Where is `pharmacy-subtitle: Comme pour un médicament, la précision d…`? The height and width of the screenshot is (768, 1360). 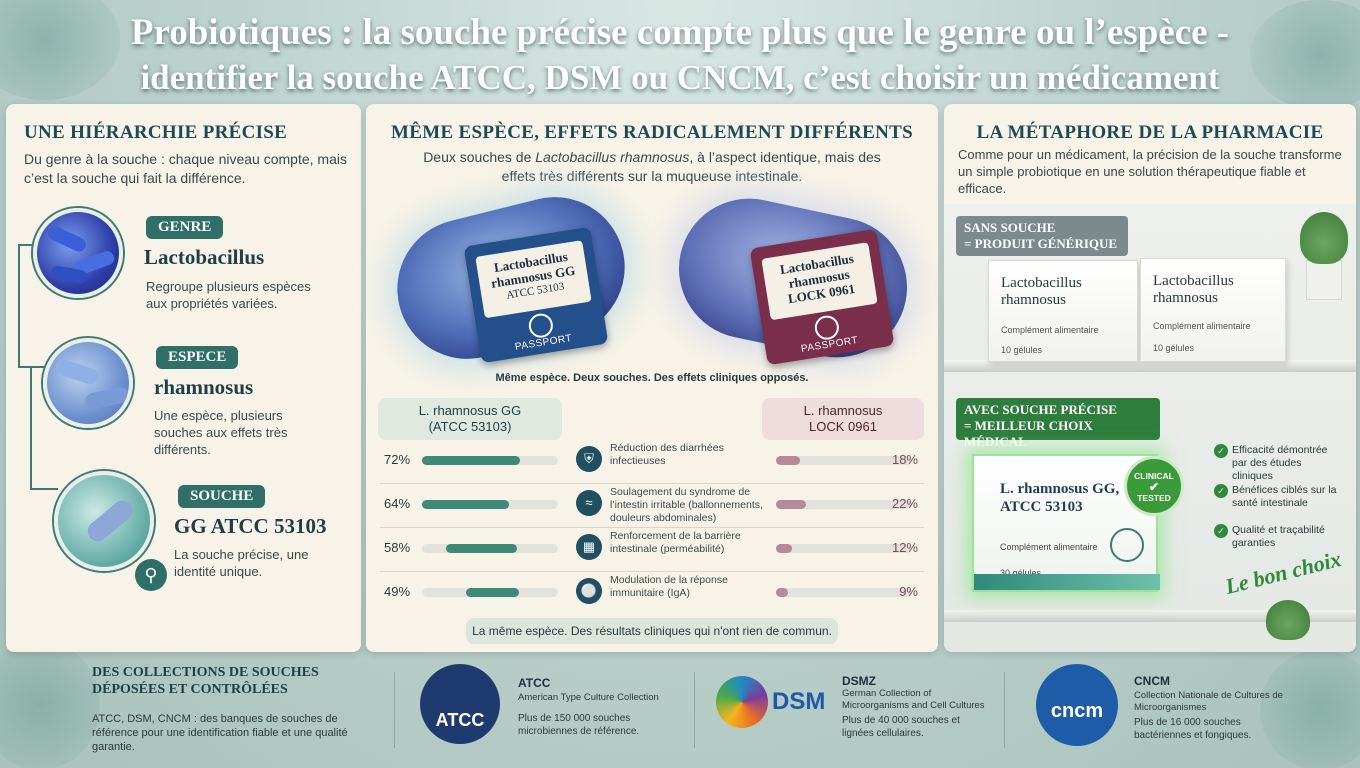 pharmacy-subtitle: Comme pour un médicament, la précision d… is located at coordinates (1150, 171).